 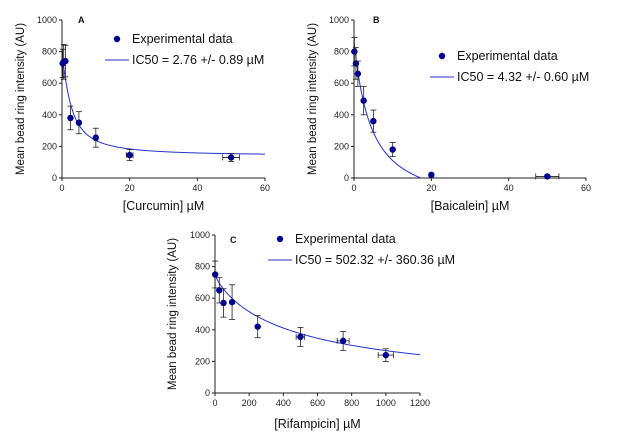 I want to click on panel-letter: B, so click(x=376, y=20).